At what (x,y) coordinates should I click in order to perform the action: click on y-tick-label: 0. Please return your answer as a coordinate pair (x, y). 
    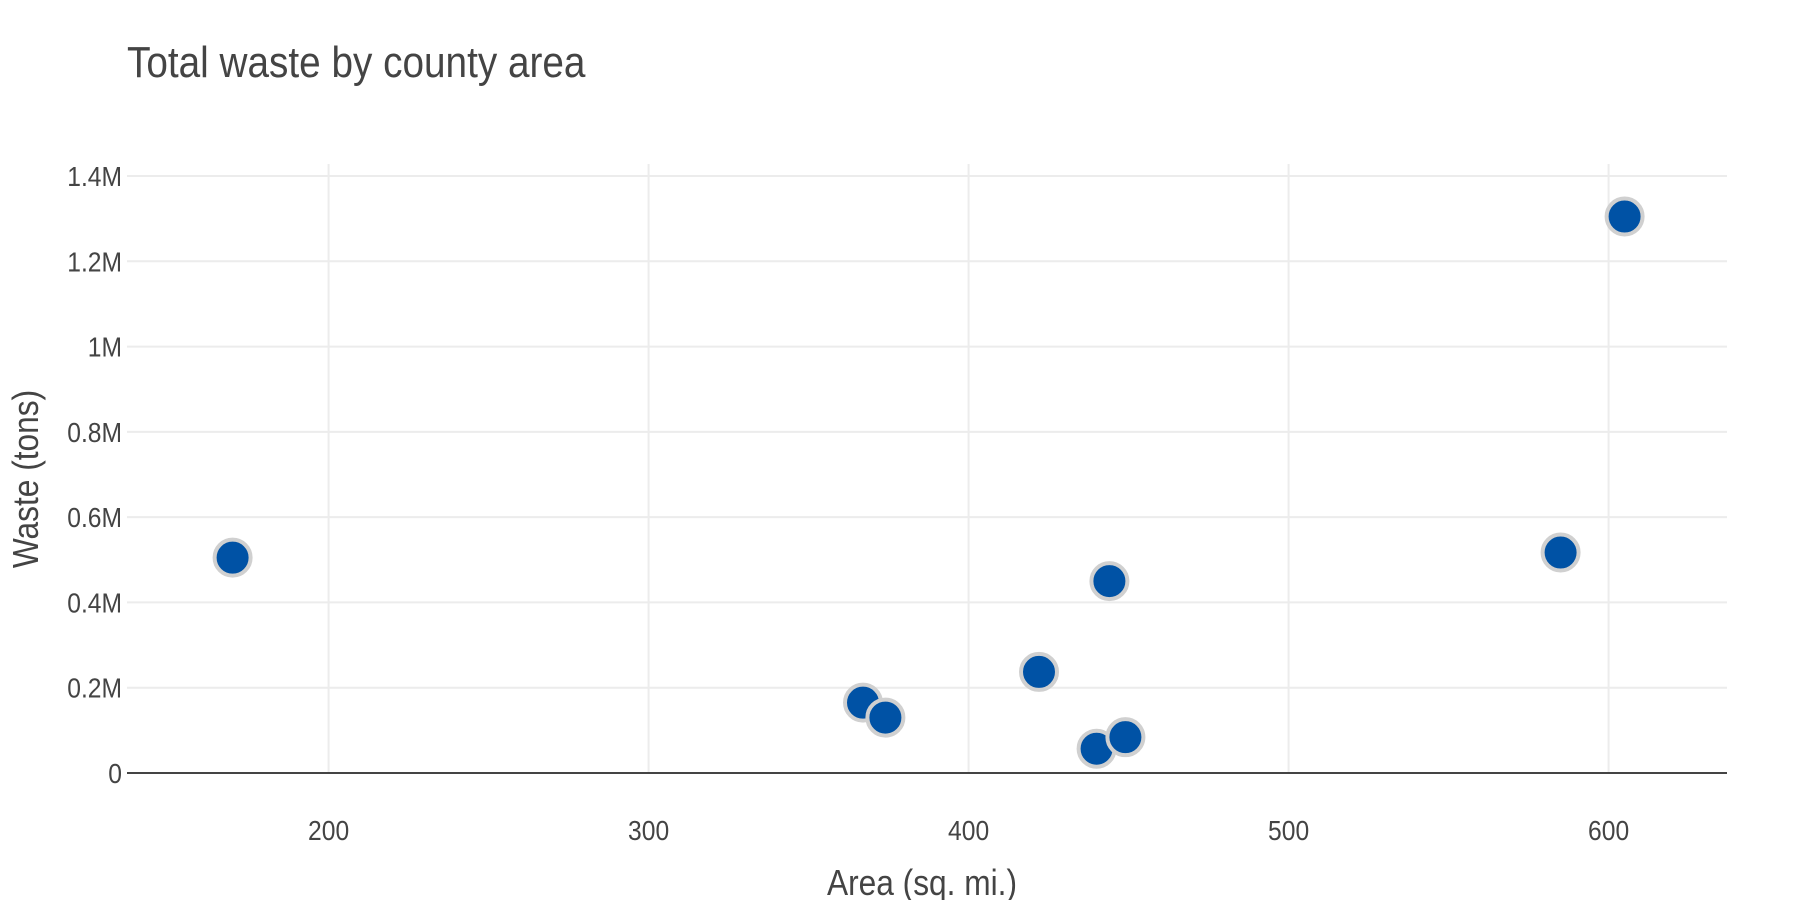
    Looking at the image, I should click on (115, 774).